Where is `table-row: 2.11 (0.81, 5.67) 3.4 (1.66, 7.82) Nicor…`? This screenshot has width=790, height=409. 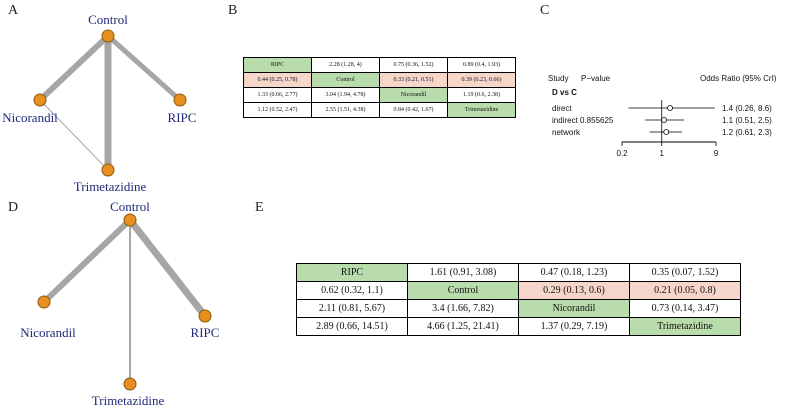
table-row: 2.11 (0.81, 5.67) 3.4 (1.66, 7.82) Nicor… is located at coordinates (518, 308).